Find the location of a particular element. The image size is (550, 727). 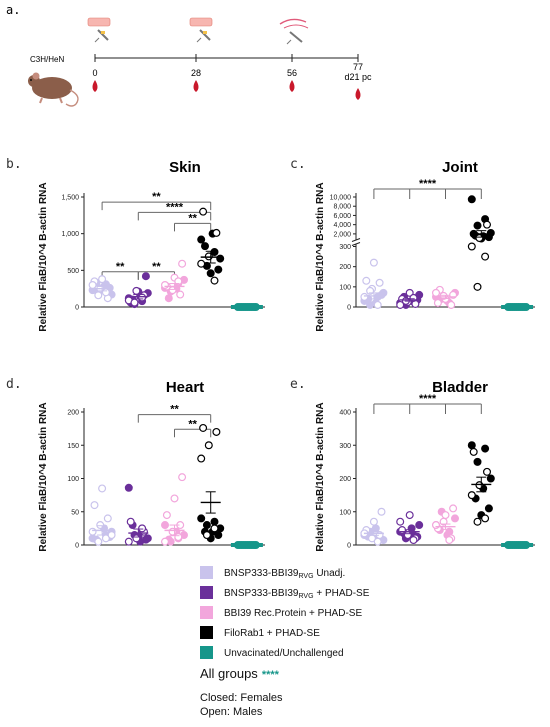

y-tick-label: 8,000 is located at coordinates (342, 207).